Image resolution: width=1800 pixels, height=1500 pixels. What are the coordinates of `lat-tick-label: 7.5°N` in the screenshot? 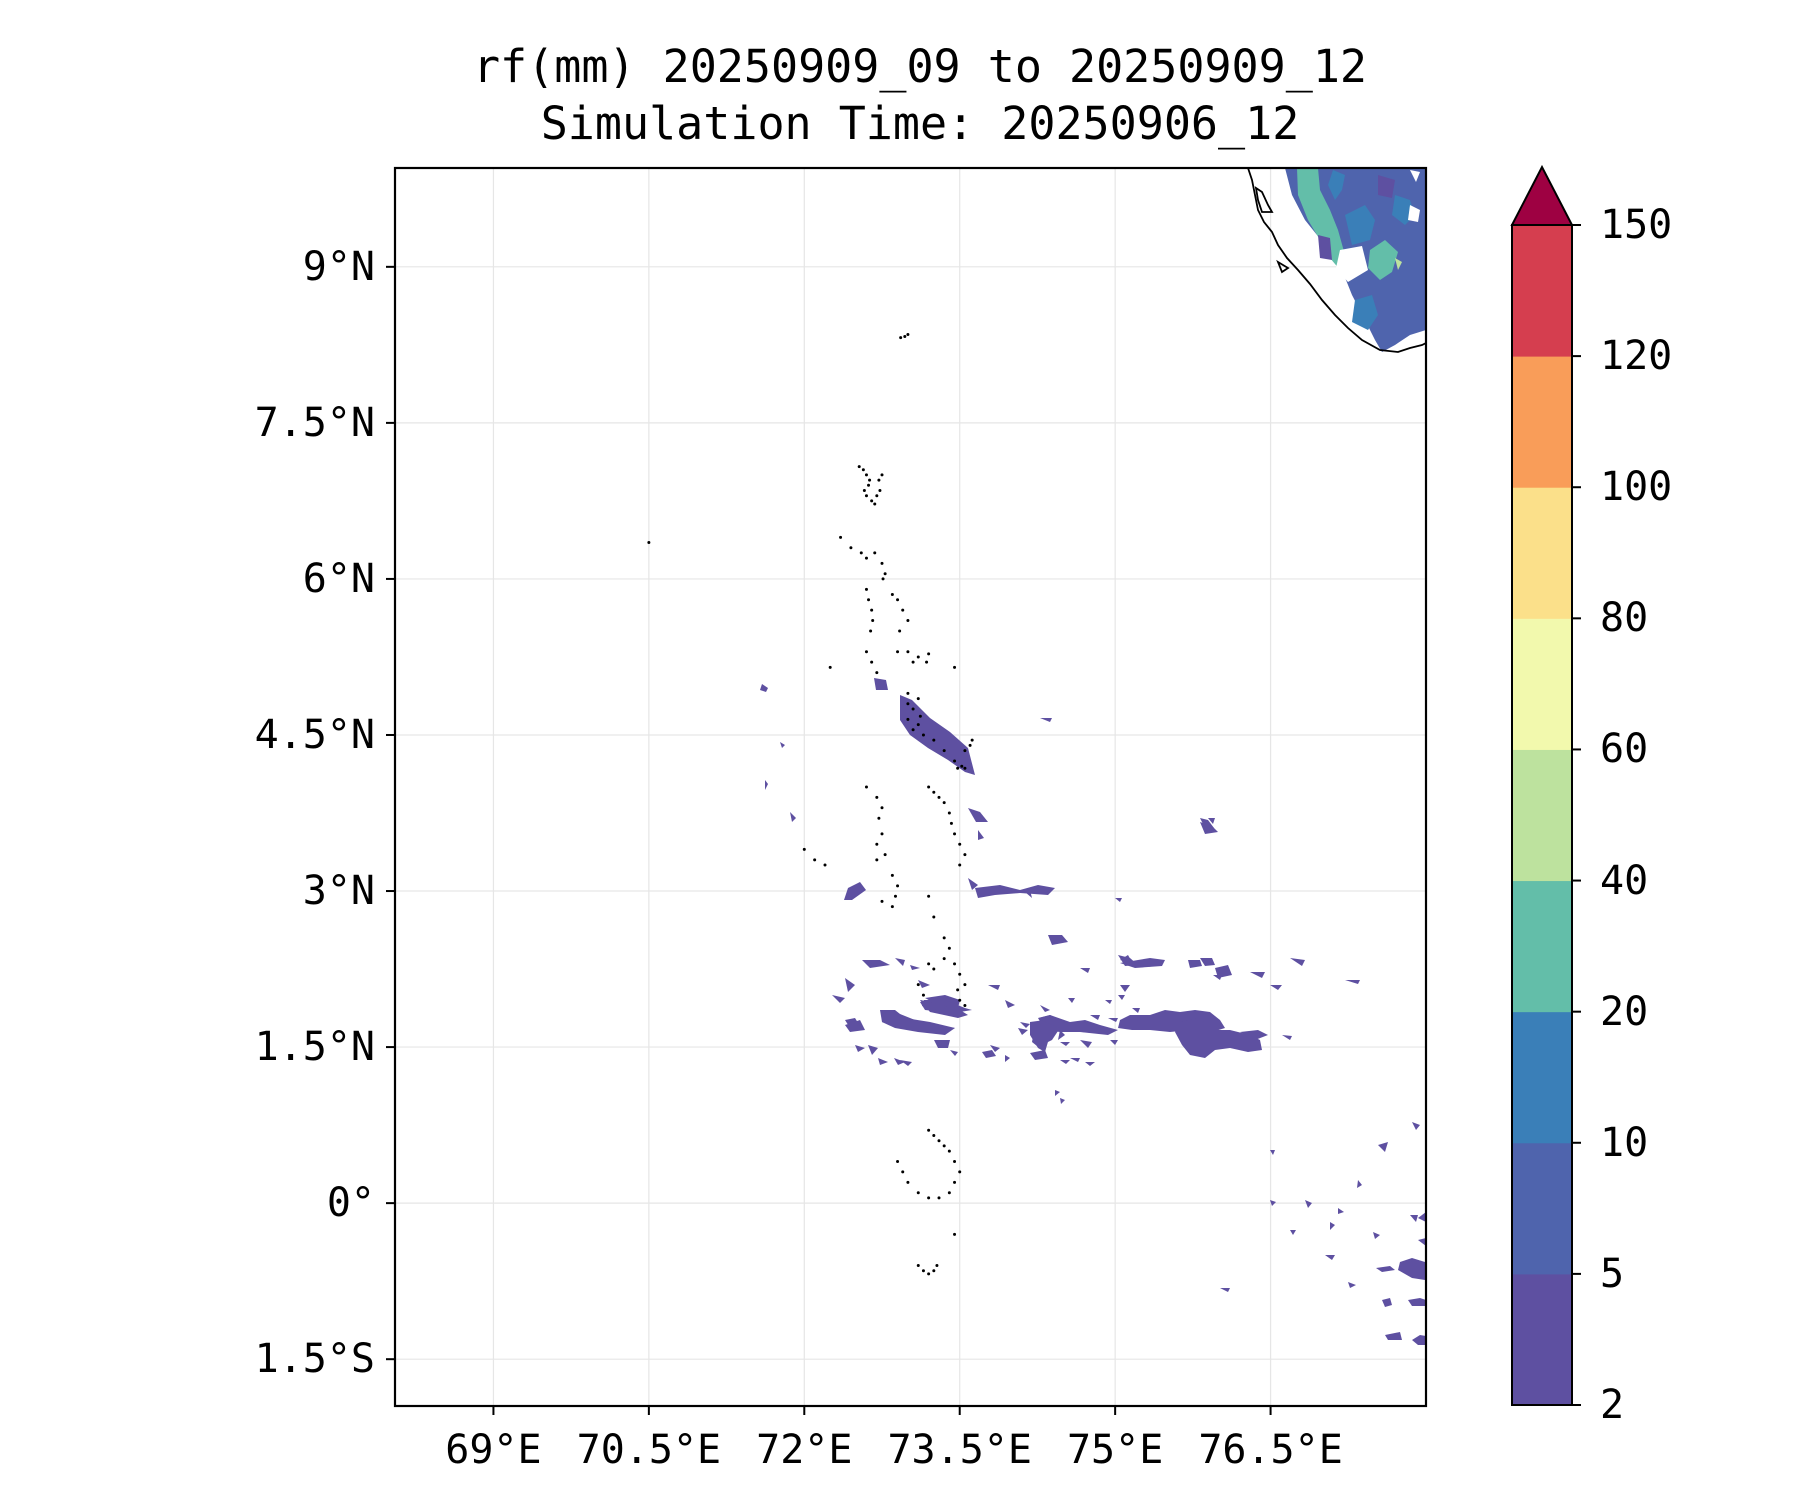 It's located at (314, 422).